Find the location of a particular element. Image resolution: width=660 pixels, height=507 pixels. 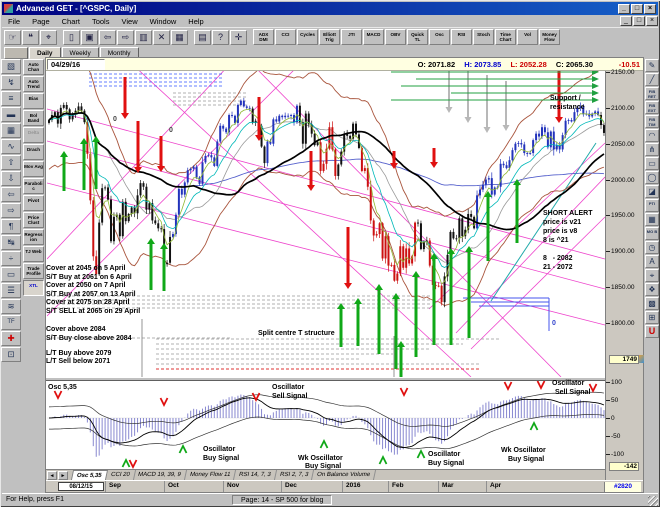

righttool-fib-retracement-tool: FIB RET is located at coordinates (652, 93).